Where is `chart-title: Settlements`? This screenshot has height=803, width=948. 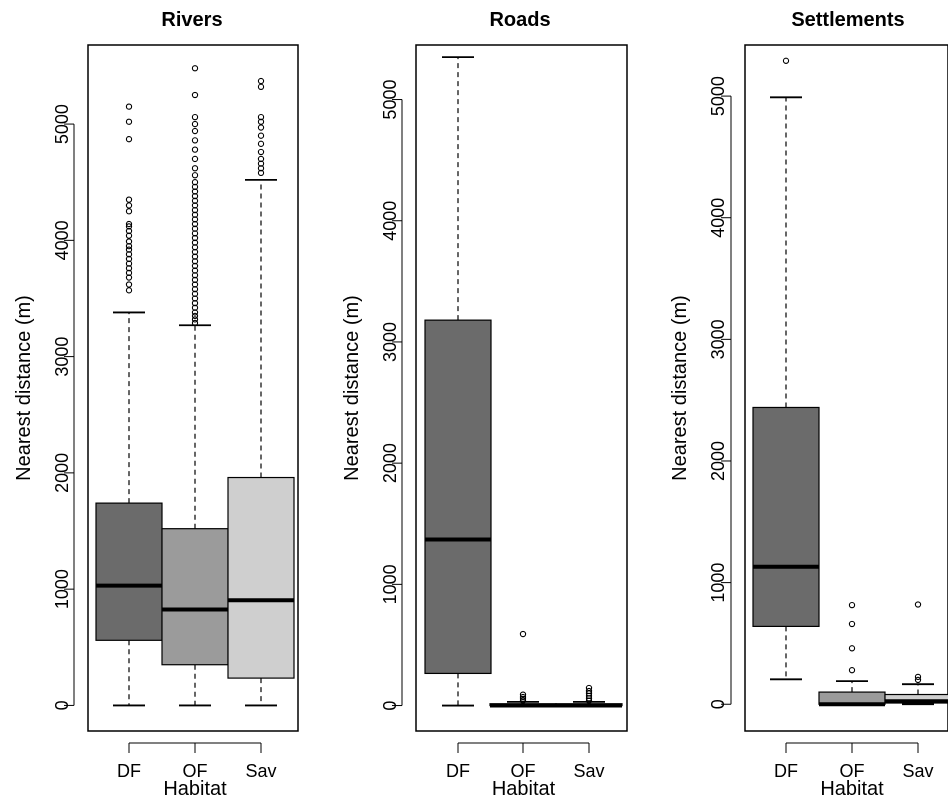
chart-title: Settlements is located at coordinates (847, 20).